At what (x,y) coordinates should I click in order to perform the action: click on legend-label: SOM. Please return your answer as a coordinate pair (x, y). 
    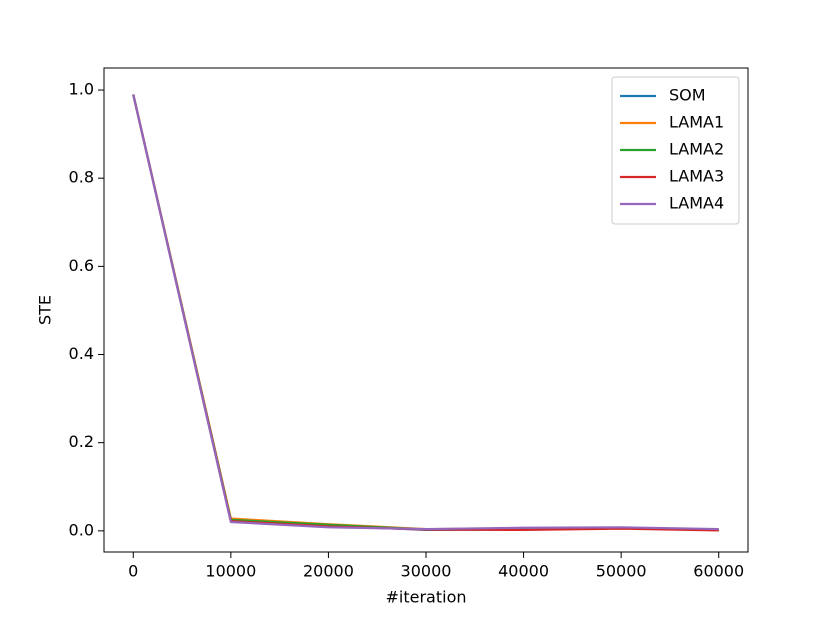
    Looking at the image, I should click on (687, 95).